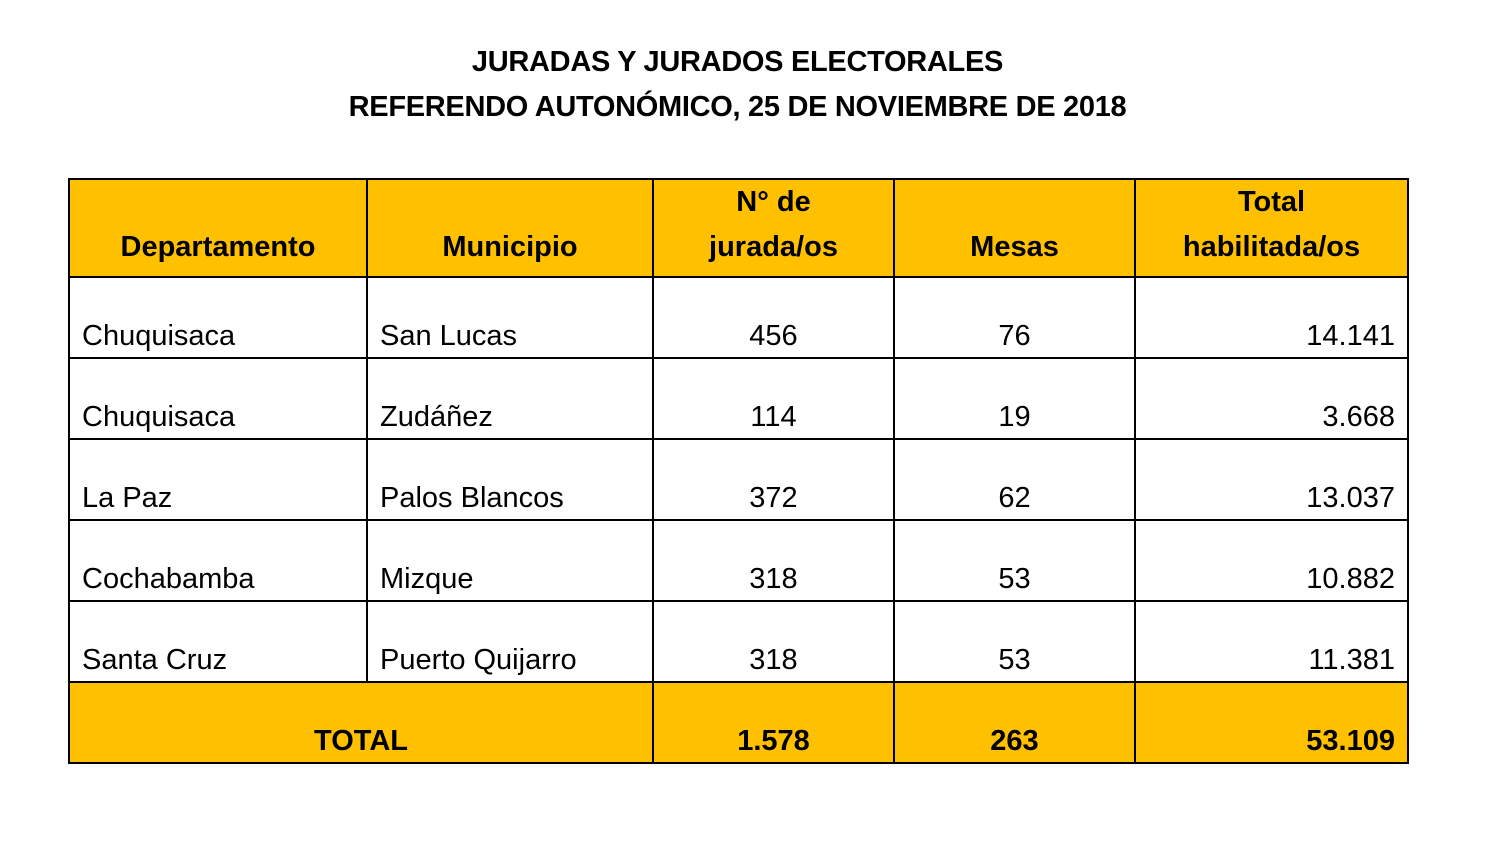 This screenshot has width=1500, height=853. Describe the element at coordinates (1271, 202) in the screenshot. I see `header-total-line-1: Total` at that location.